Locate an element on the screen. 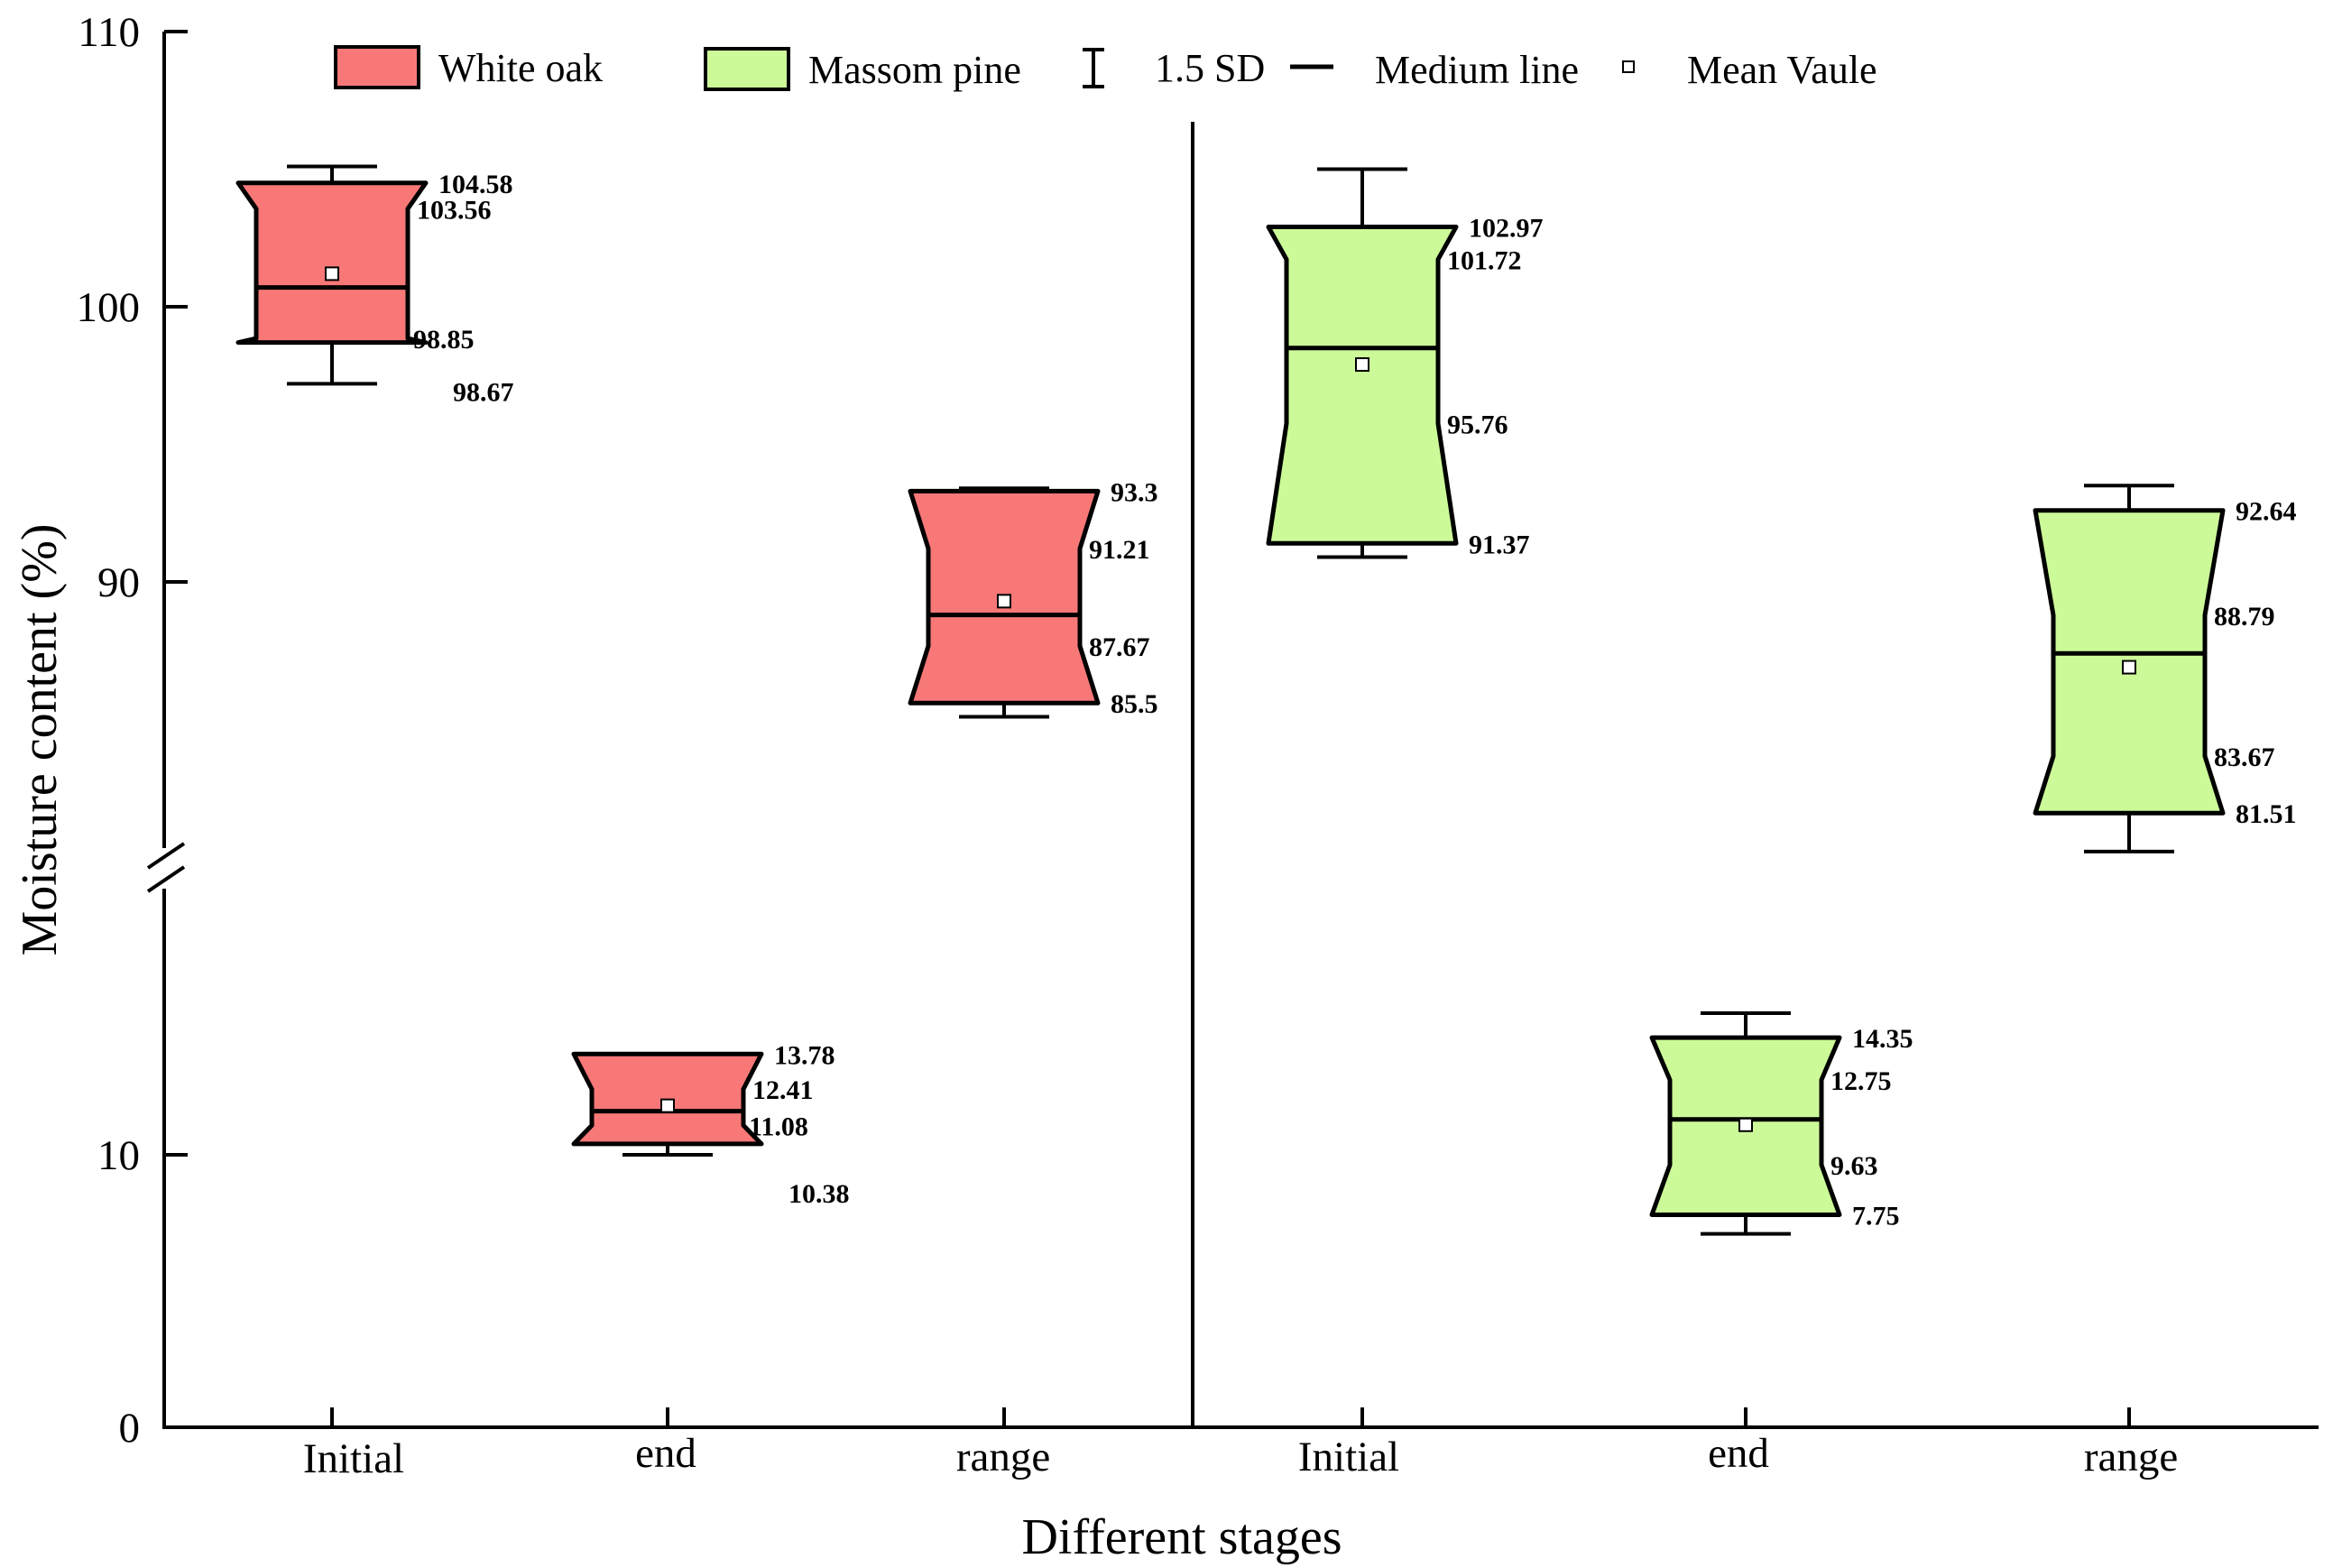  legend-label-massom-pine: Massom pine is located at coordinates (914, 70).